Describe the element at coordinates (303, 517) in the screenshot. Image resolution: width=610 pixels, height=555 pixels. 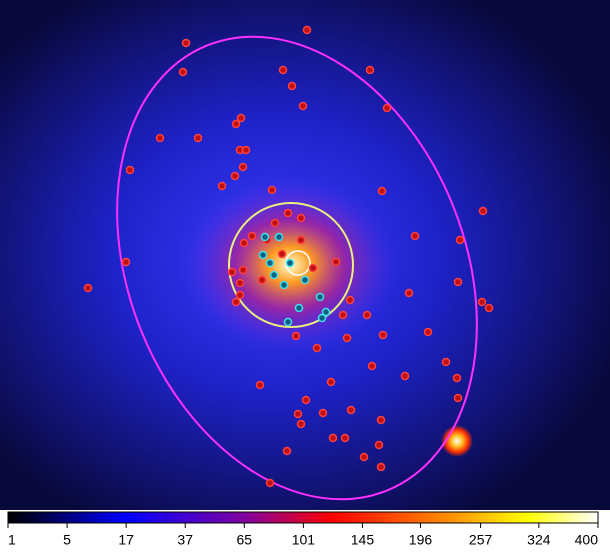
I see `colorbar-gradient` at that location.